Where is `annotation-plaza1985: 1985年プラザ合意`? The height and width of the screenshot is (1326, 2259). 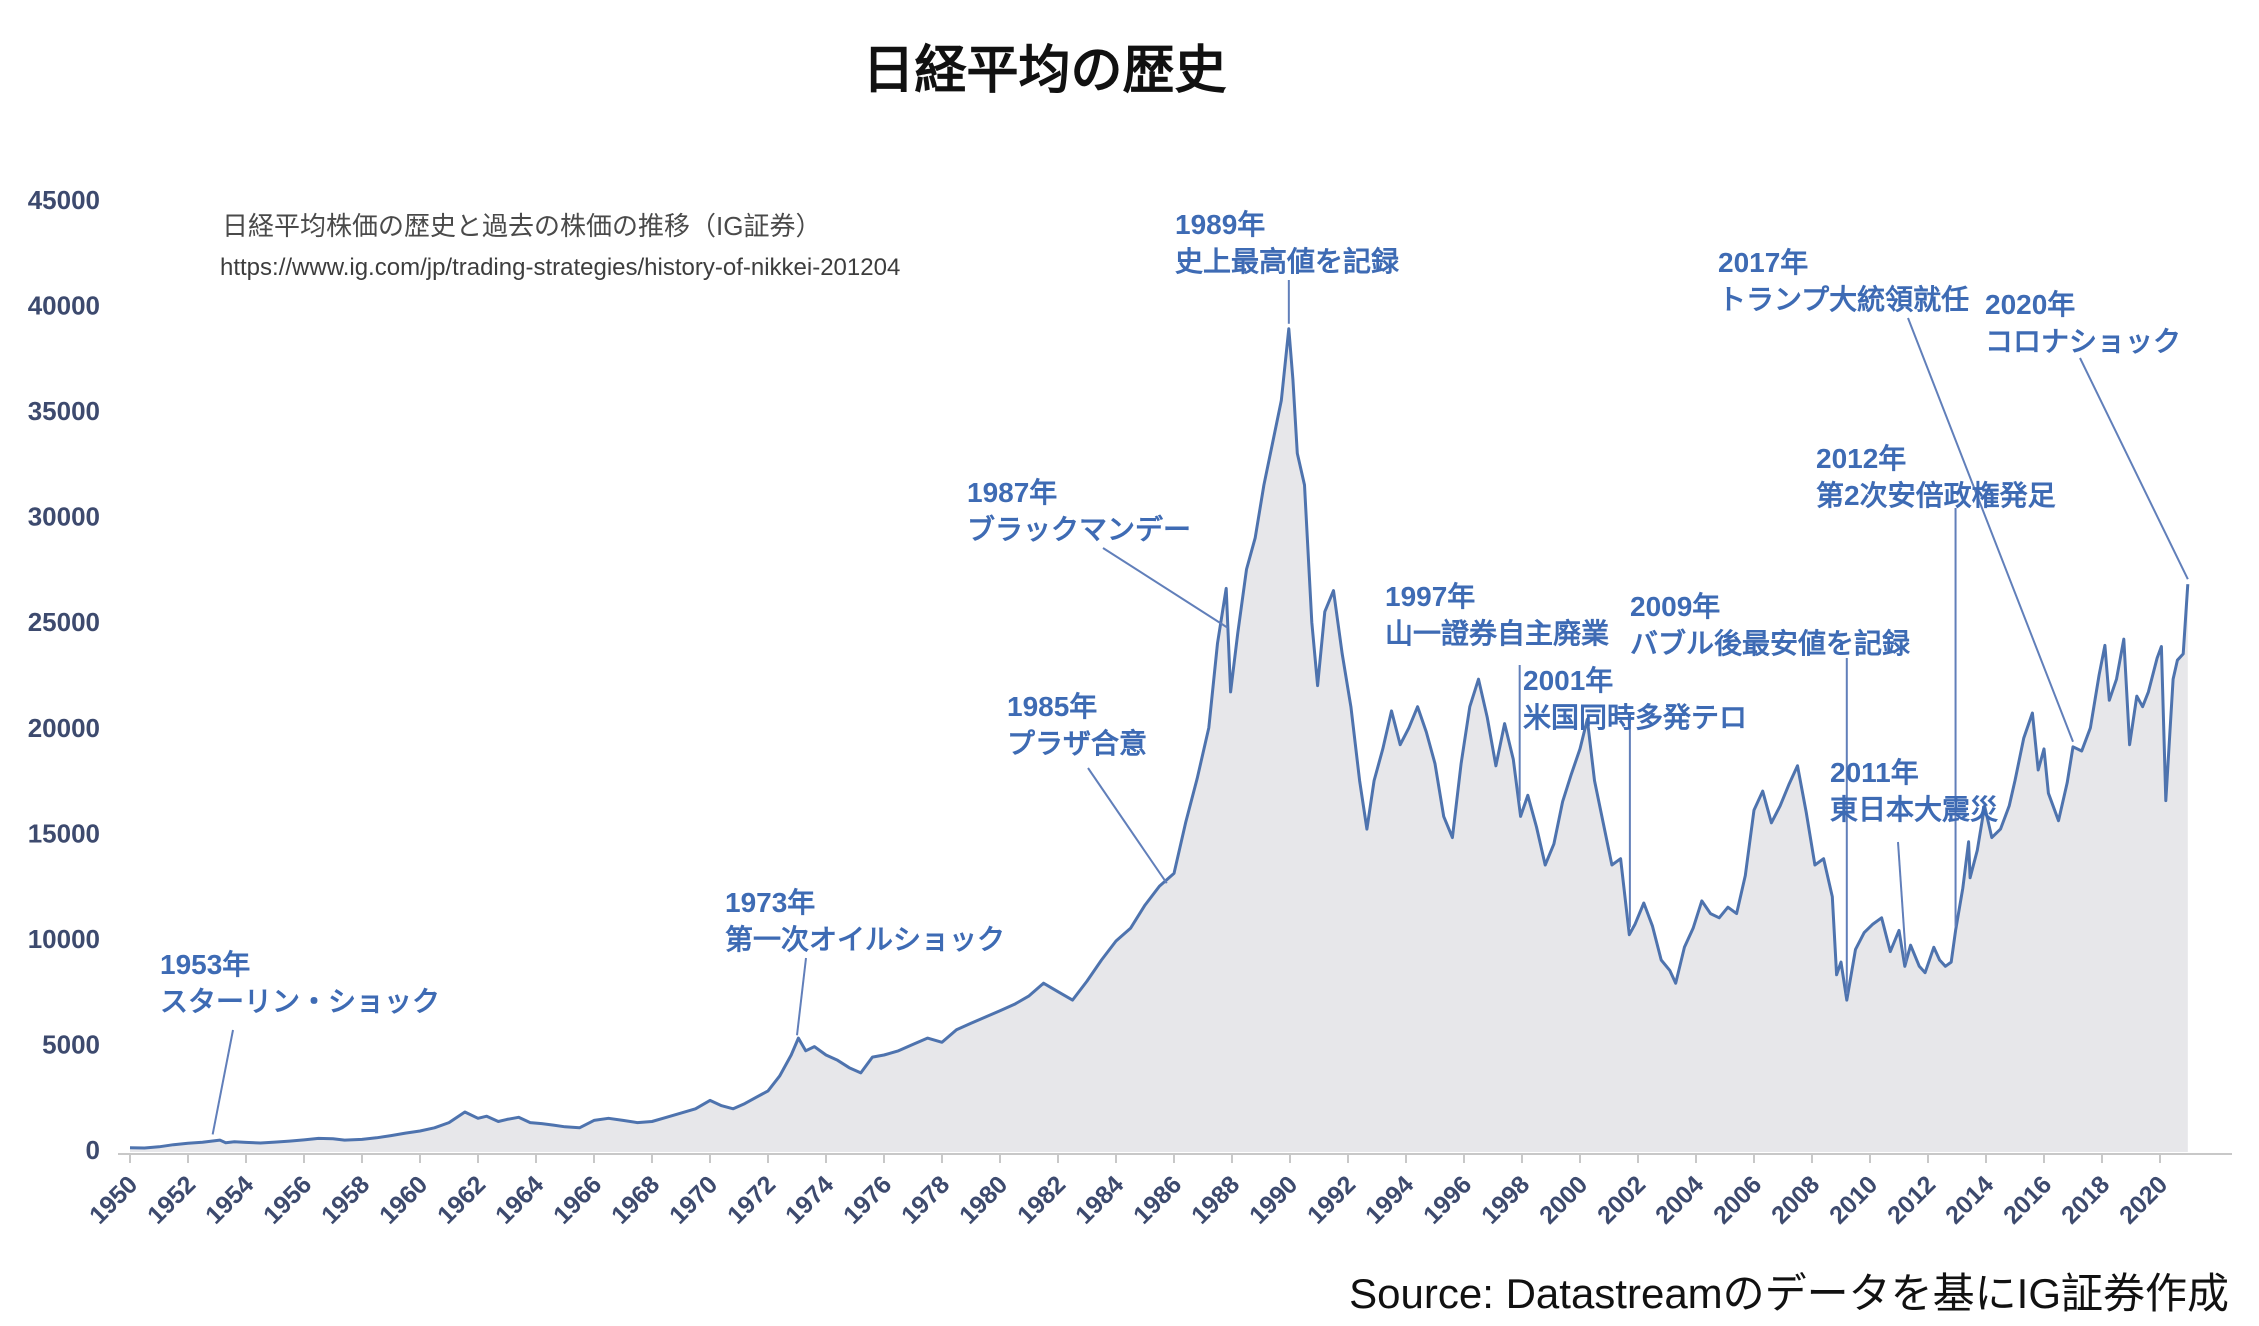
annotation-plaza1985: 1985年プラザ合意 is located at coordinates (1077, 725).